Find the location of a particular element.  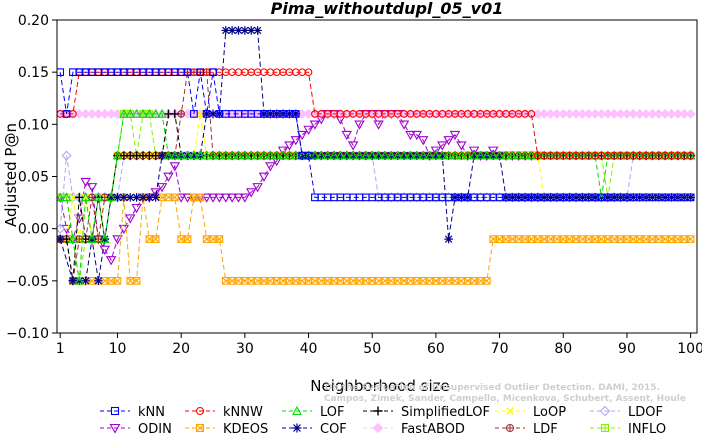

legend-label: FastABOD is located at coordinates (433, 428).